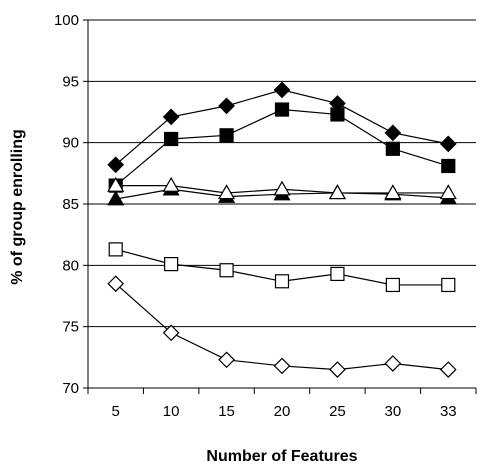 The height and width of the screenshot is (467, 483). Describe the element at coordinates (17, 207) in the screenshot. I see `y-axis-title: % of group enrolling` at that location.